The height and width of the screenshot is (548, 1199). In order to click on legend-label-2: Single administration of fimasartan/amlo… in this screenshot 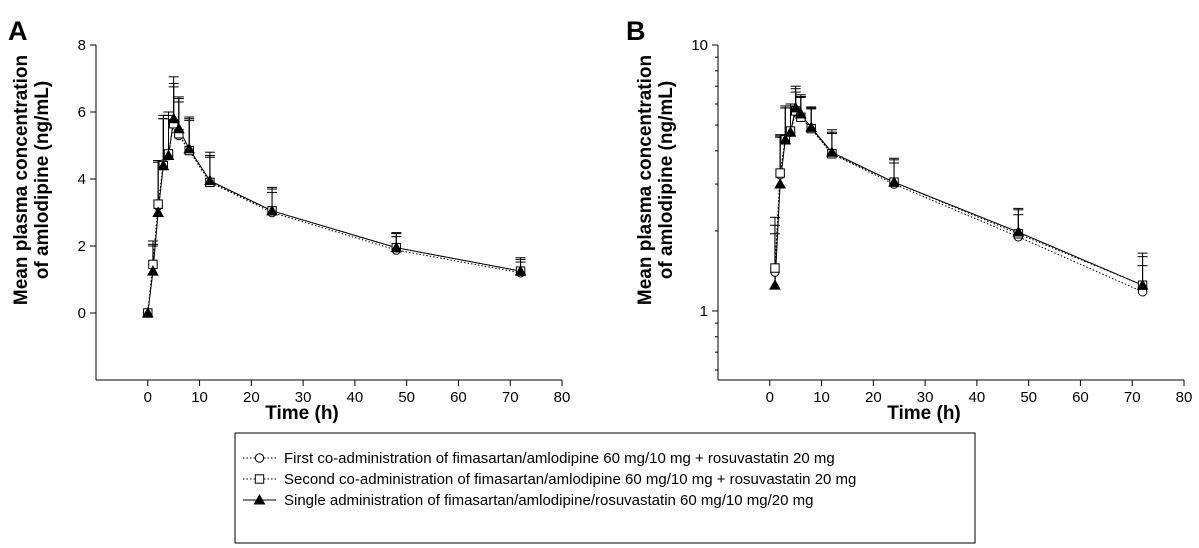, I will do `click(548, 500)`.